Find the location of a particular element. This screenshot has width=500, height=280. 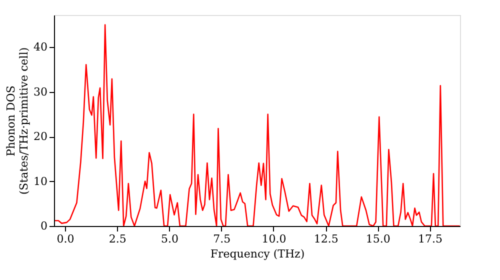

y-tick-label: 40 is located at coordinates (41, 47).